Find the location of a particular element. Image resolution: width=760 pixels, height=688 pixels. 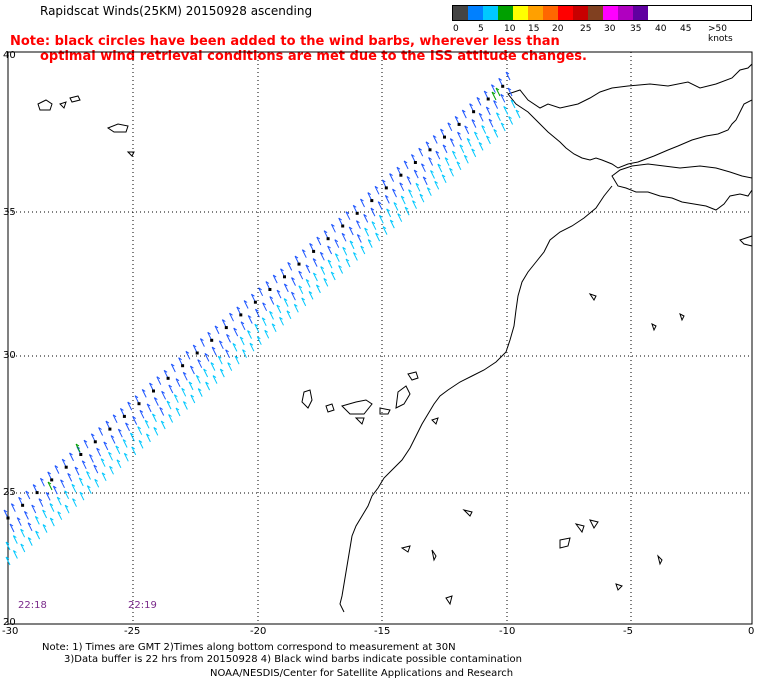

legend-label: 40 is located at coordinates (661, 29).